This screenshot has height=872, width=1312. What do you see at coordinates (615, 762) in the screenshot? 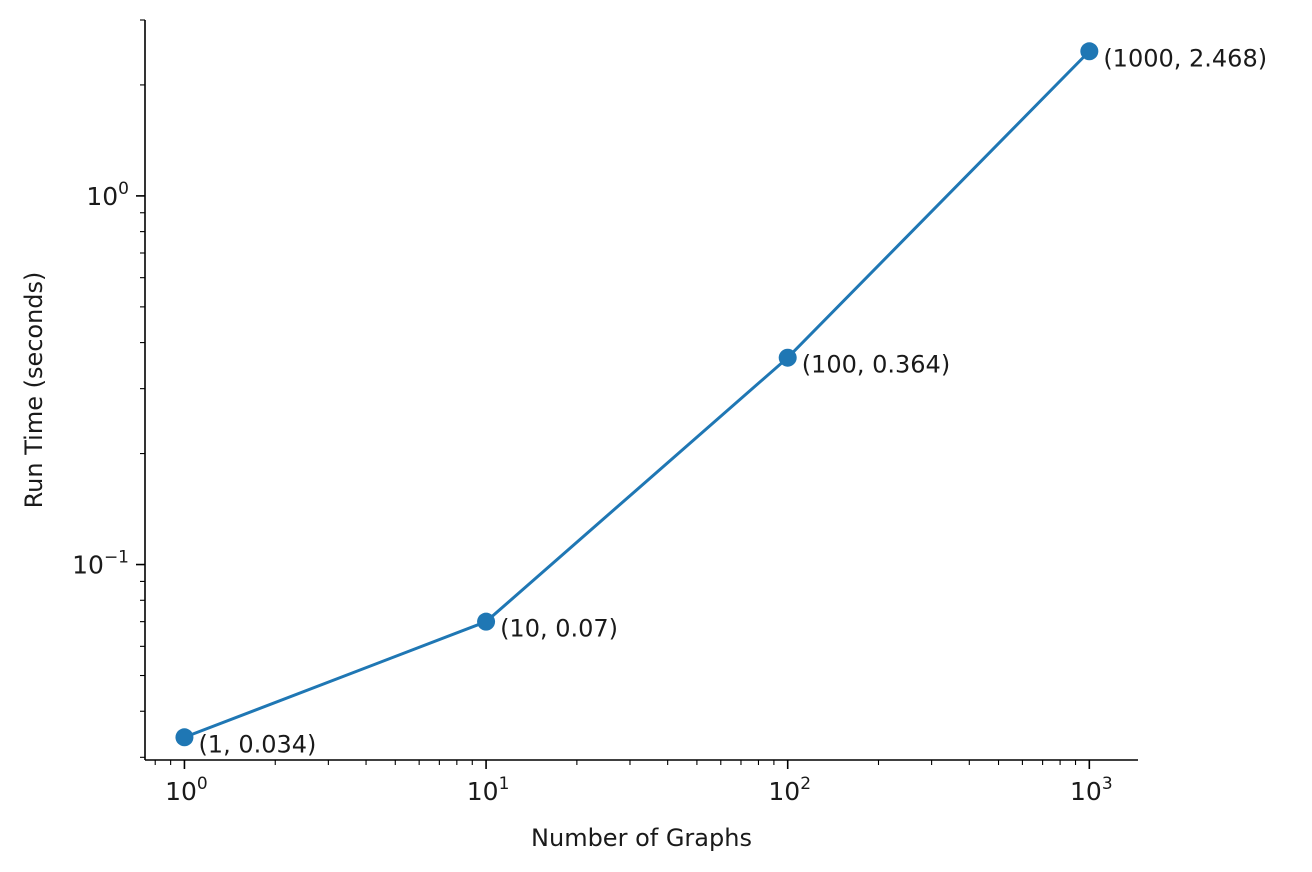
I see `x-minor-ticks` at bounding box center [615, 762].